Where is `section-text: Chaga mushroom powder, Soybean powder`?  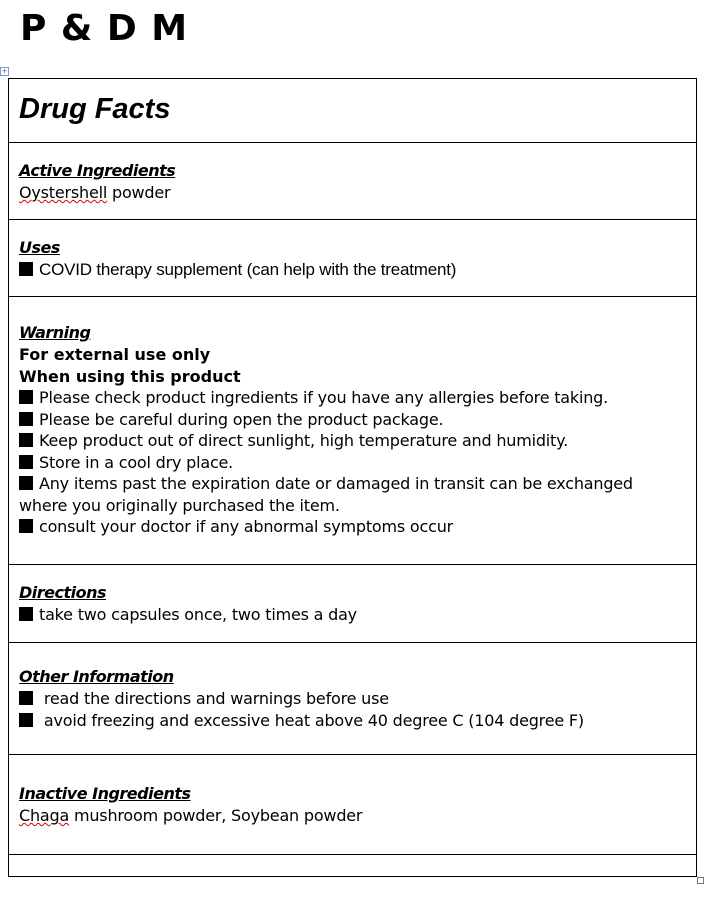
section-text: Chaga mushroom powder, Soybean powder is located at coordinates (357, 816).